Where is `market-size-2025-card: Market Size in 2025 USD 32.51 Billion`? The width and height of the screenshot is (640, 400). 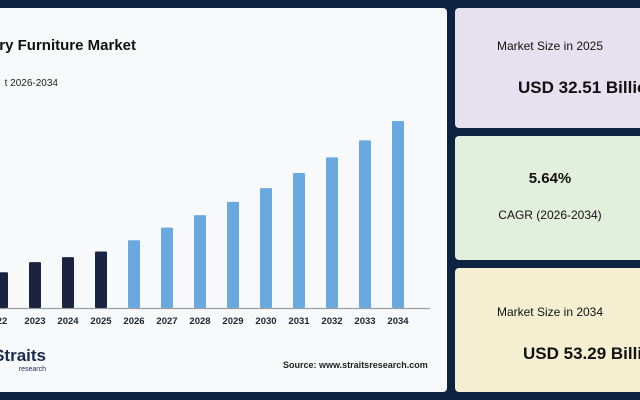
market-size-2025-card: Market Size in 2025 USD 32.51 Billion is located at coordinates (547, 68).